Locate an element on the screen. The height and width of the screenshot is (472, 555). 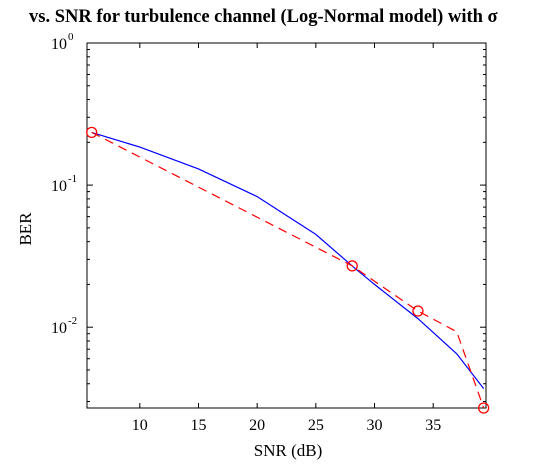
y-tick-exponent: -2 is located at coordinates (72, 321).